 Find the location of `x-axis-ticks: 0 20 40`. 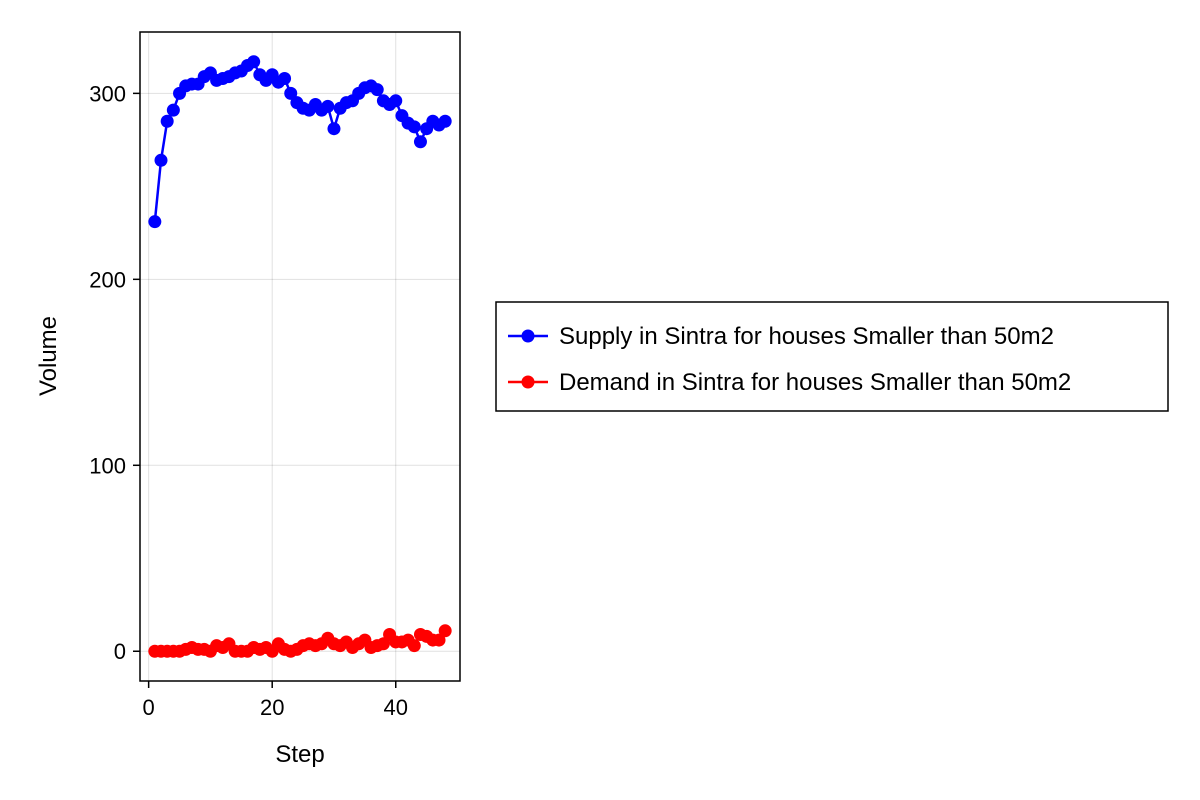

x-axis-ticks: 0 20 40 is located at coordinates (275, 700).